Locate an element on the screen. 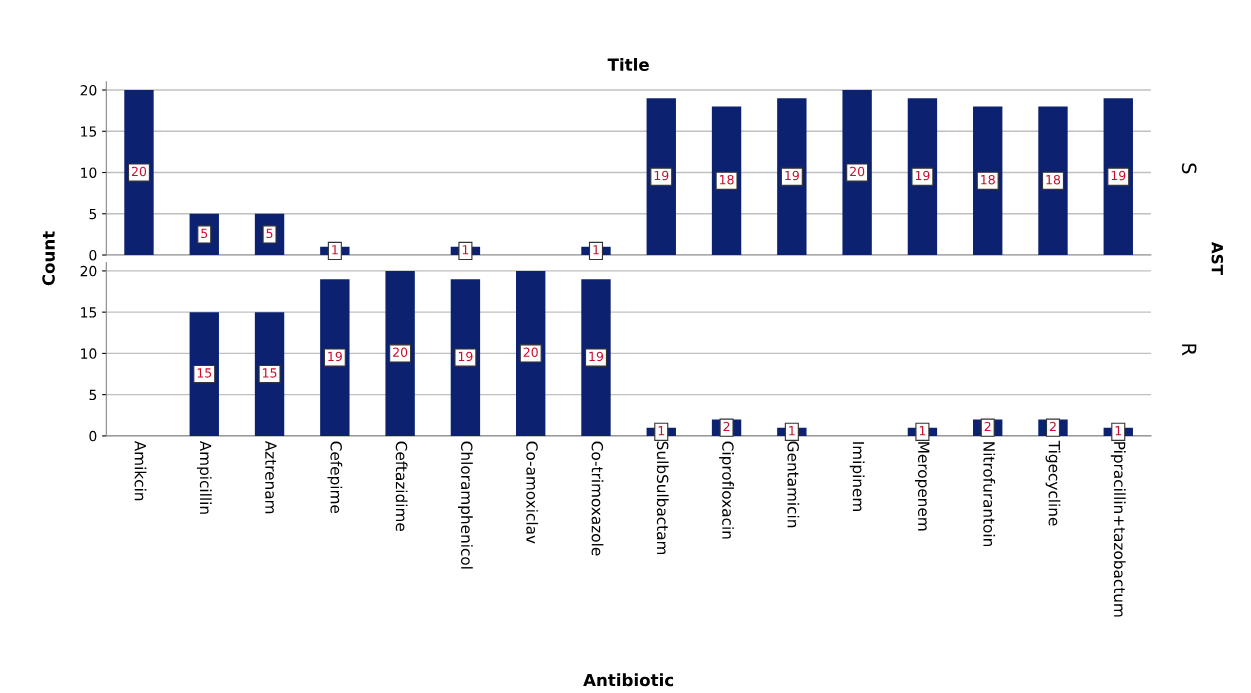 The image size is (1251, 693). x-tick-label: Co-trimoxazole is located at coordinates (597, 498).